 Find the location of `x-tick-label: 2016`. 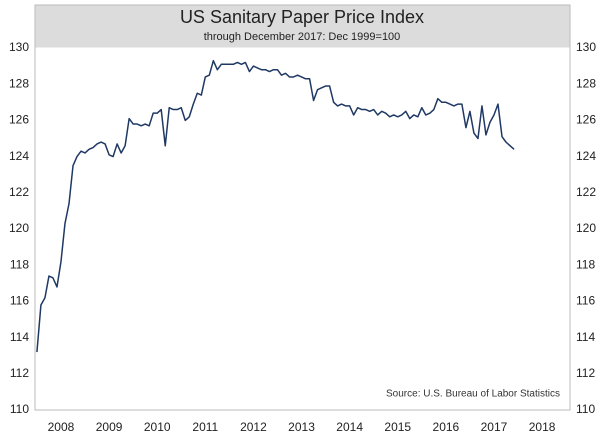

x-tick-label: 2016 is located at coordinates (446, 427).